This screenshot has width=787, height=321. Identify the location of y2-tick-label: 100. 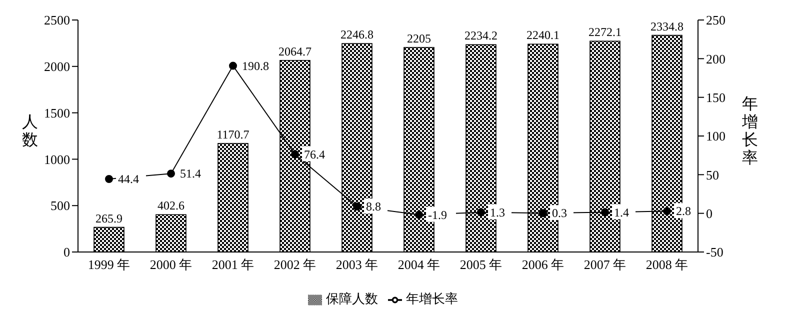
(716, 136).